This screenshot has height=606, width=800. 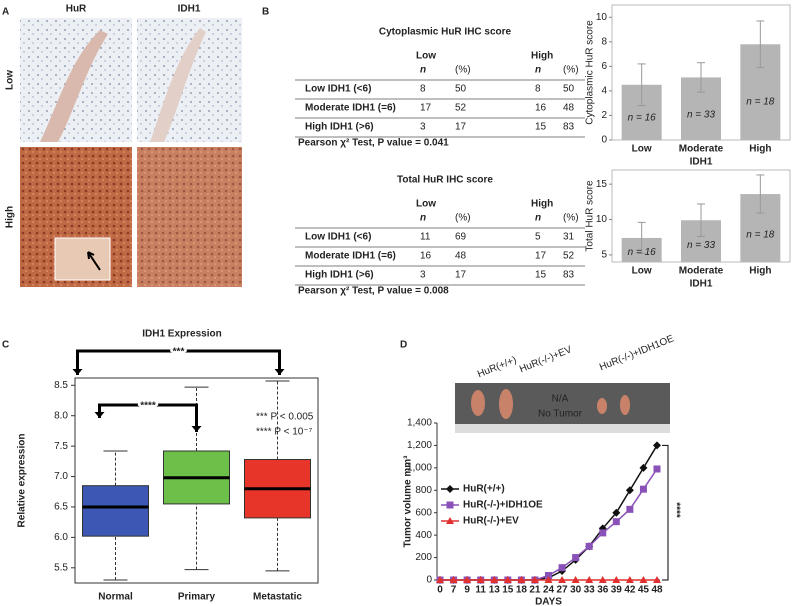 I want to click on y-tick-label: 10, so click(x=602, y=219).